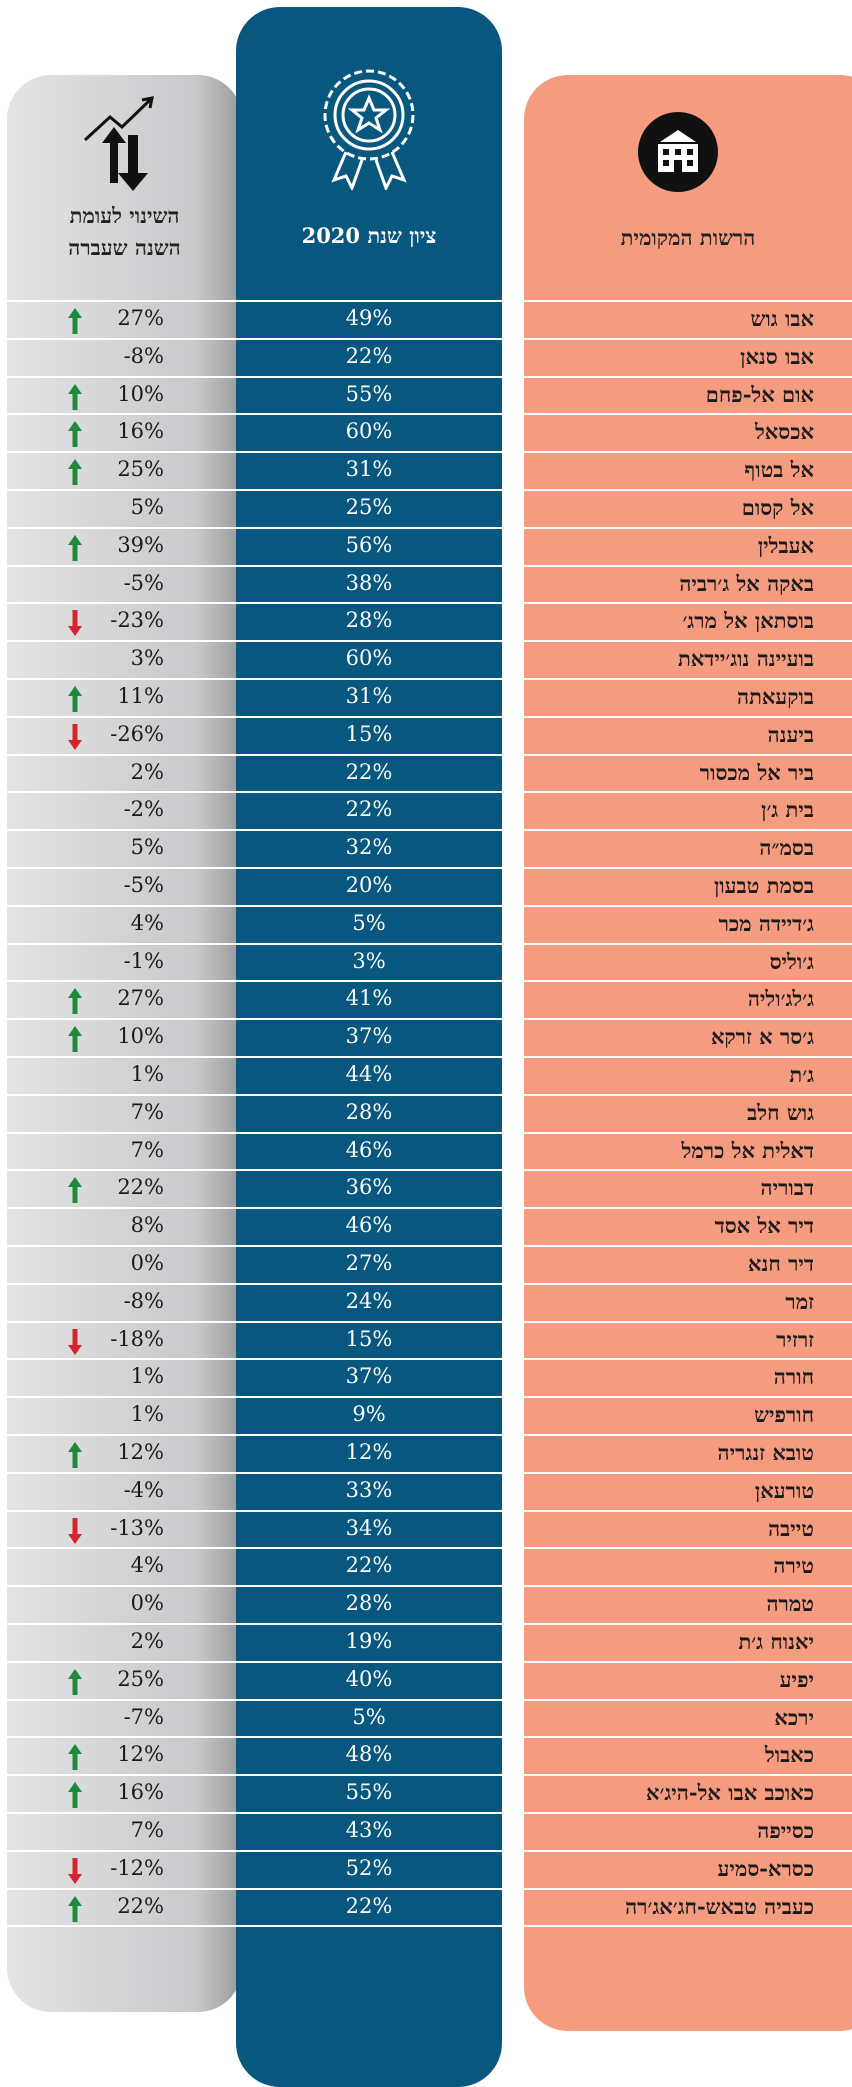 This screenshot has width=852, height=2087. I want to click on change: 10%, so click(140, 393).